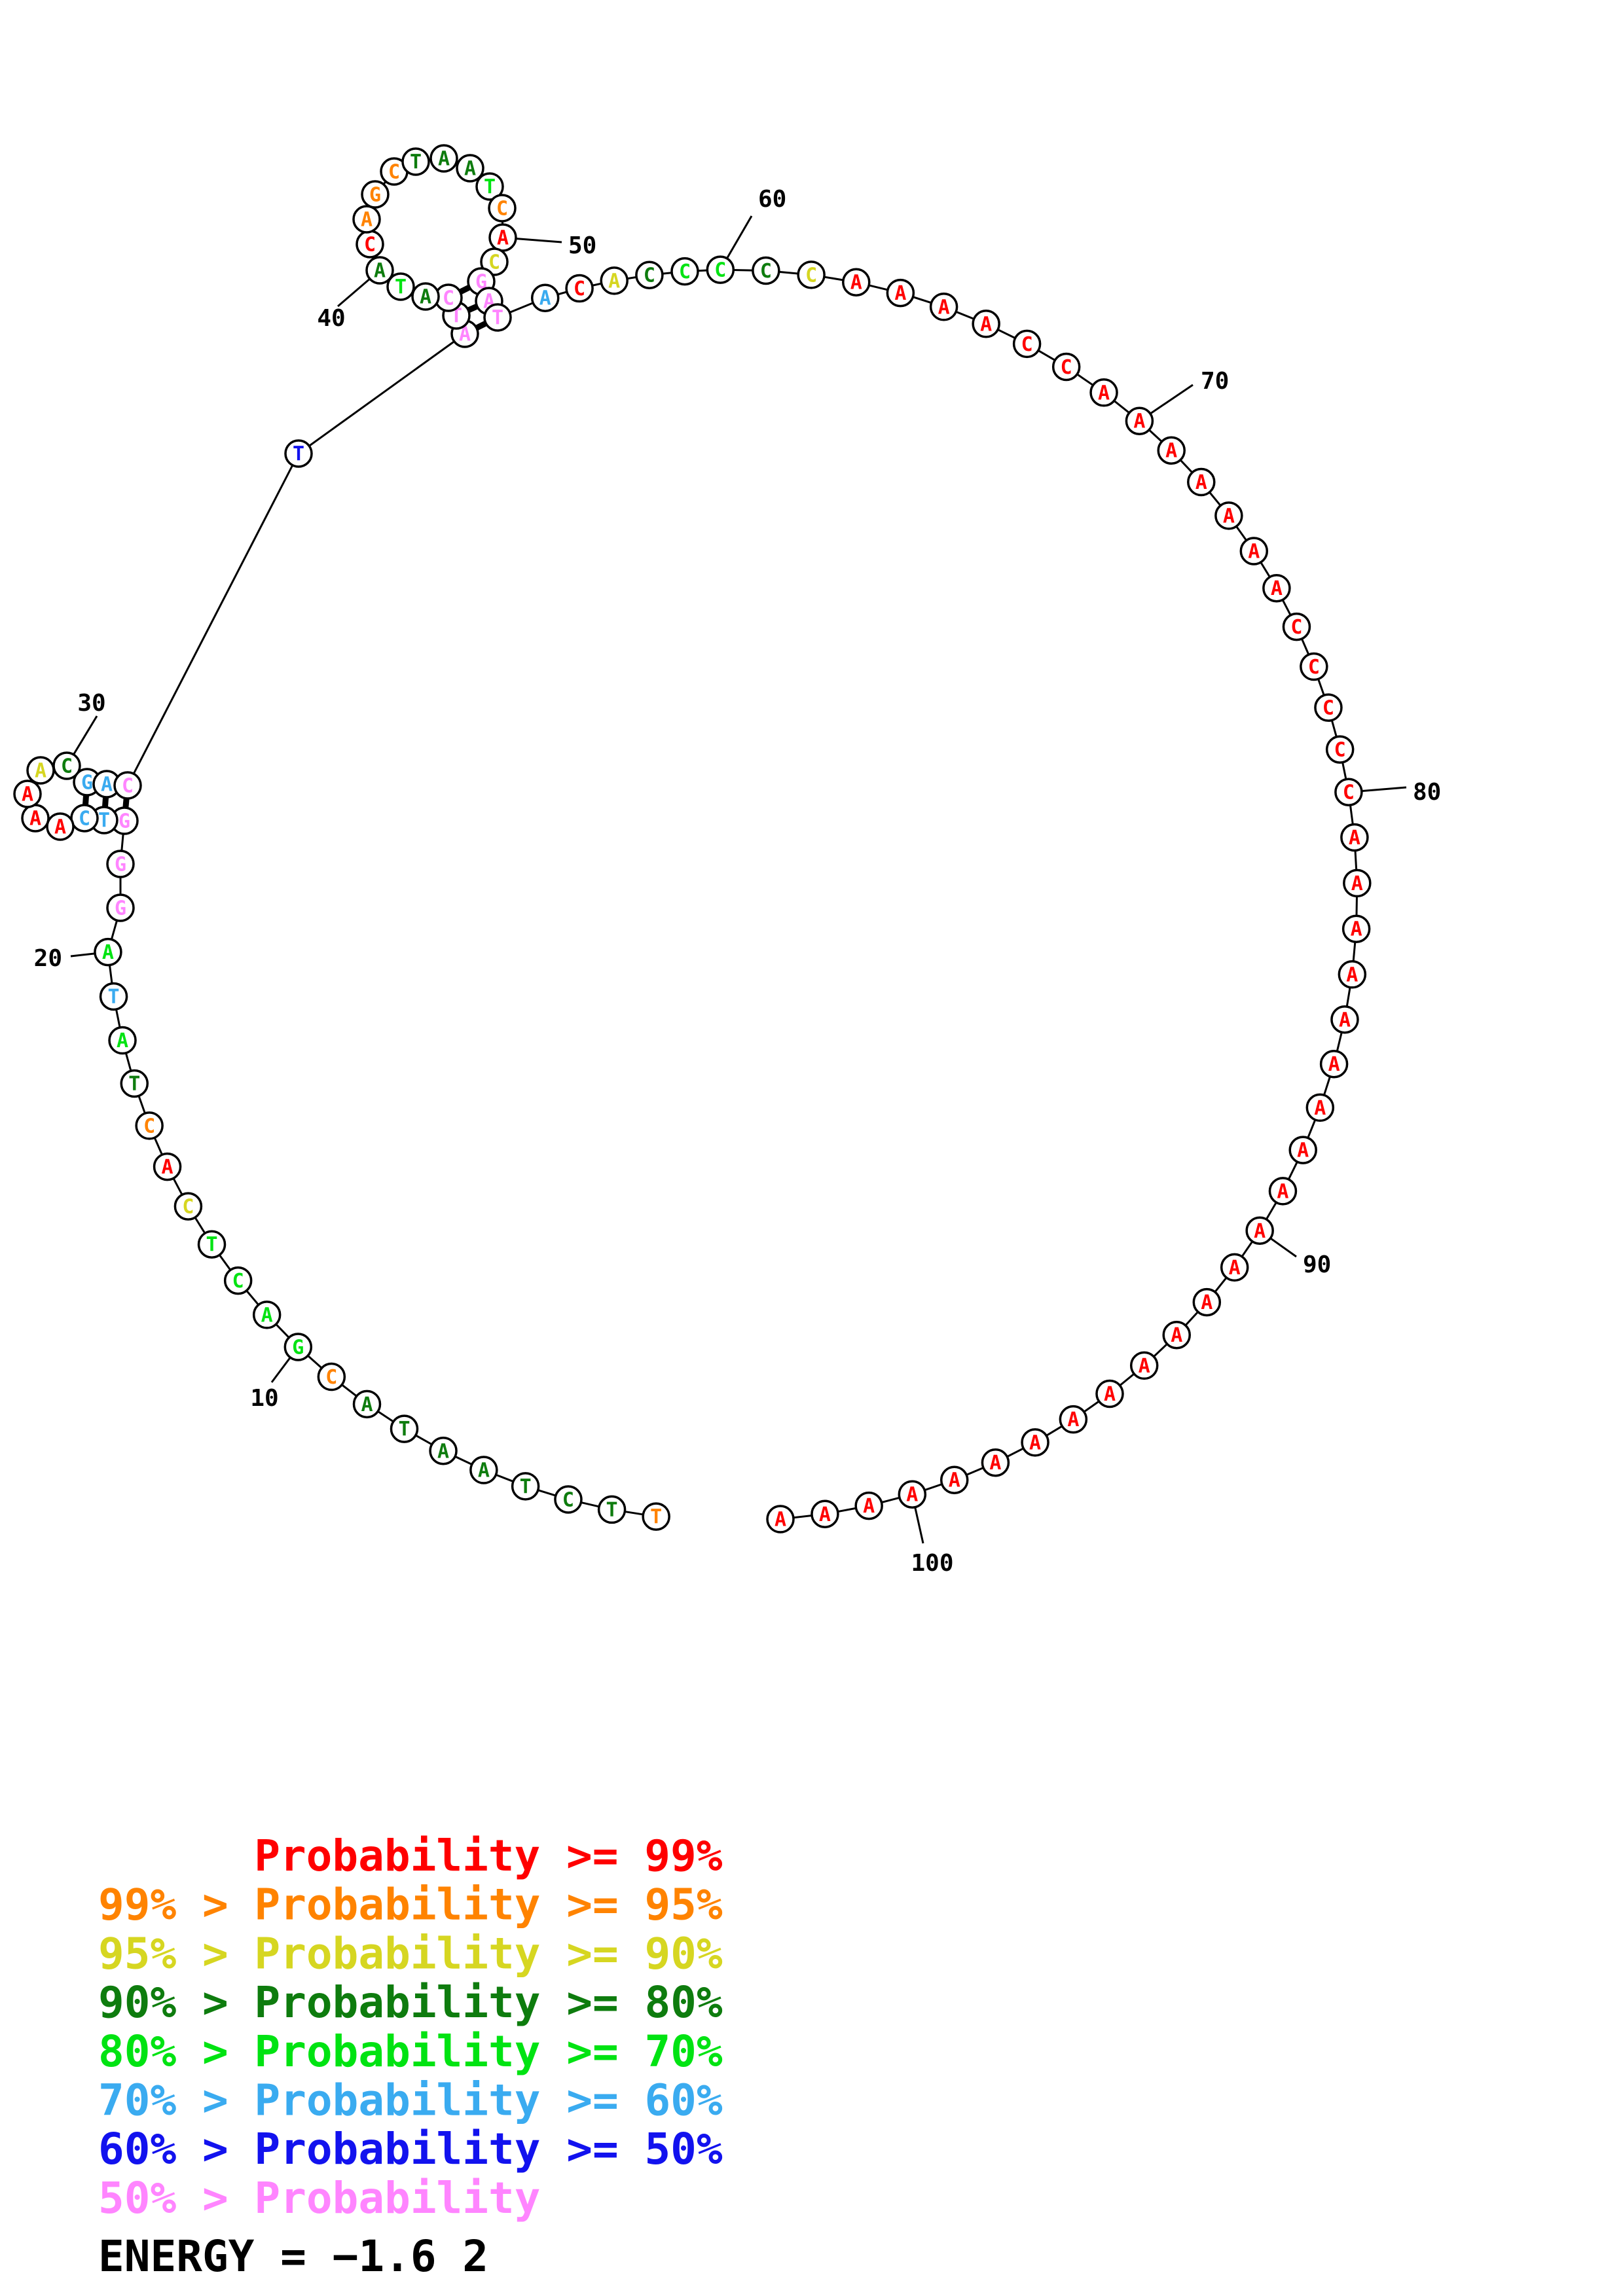  I want to click on base-pair-lines, so click(290, 549).